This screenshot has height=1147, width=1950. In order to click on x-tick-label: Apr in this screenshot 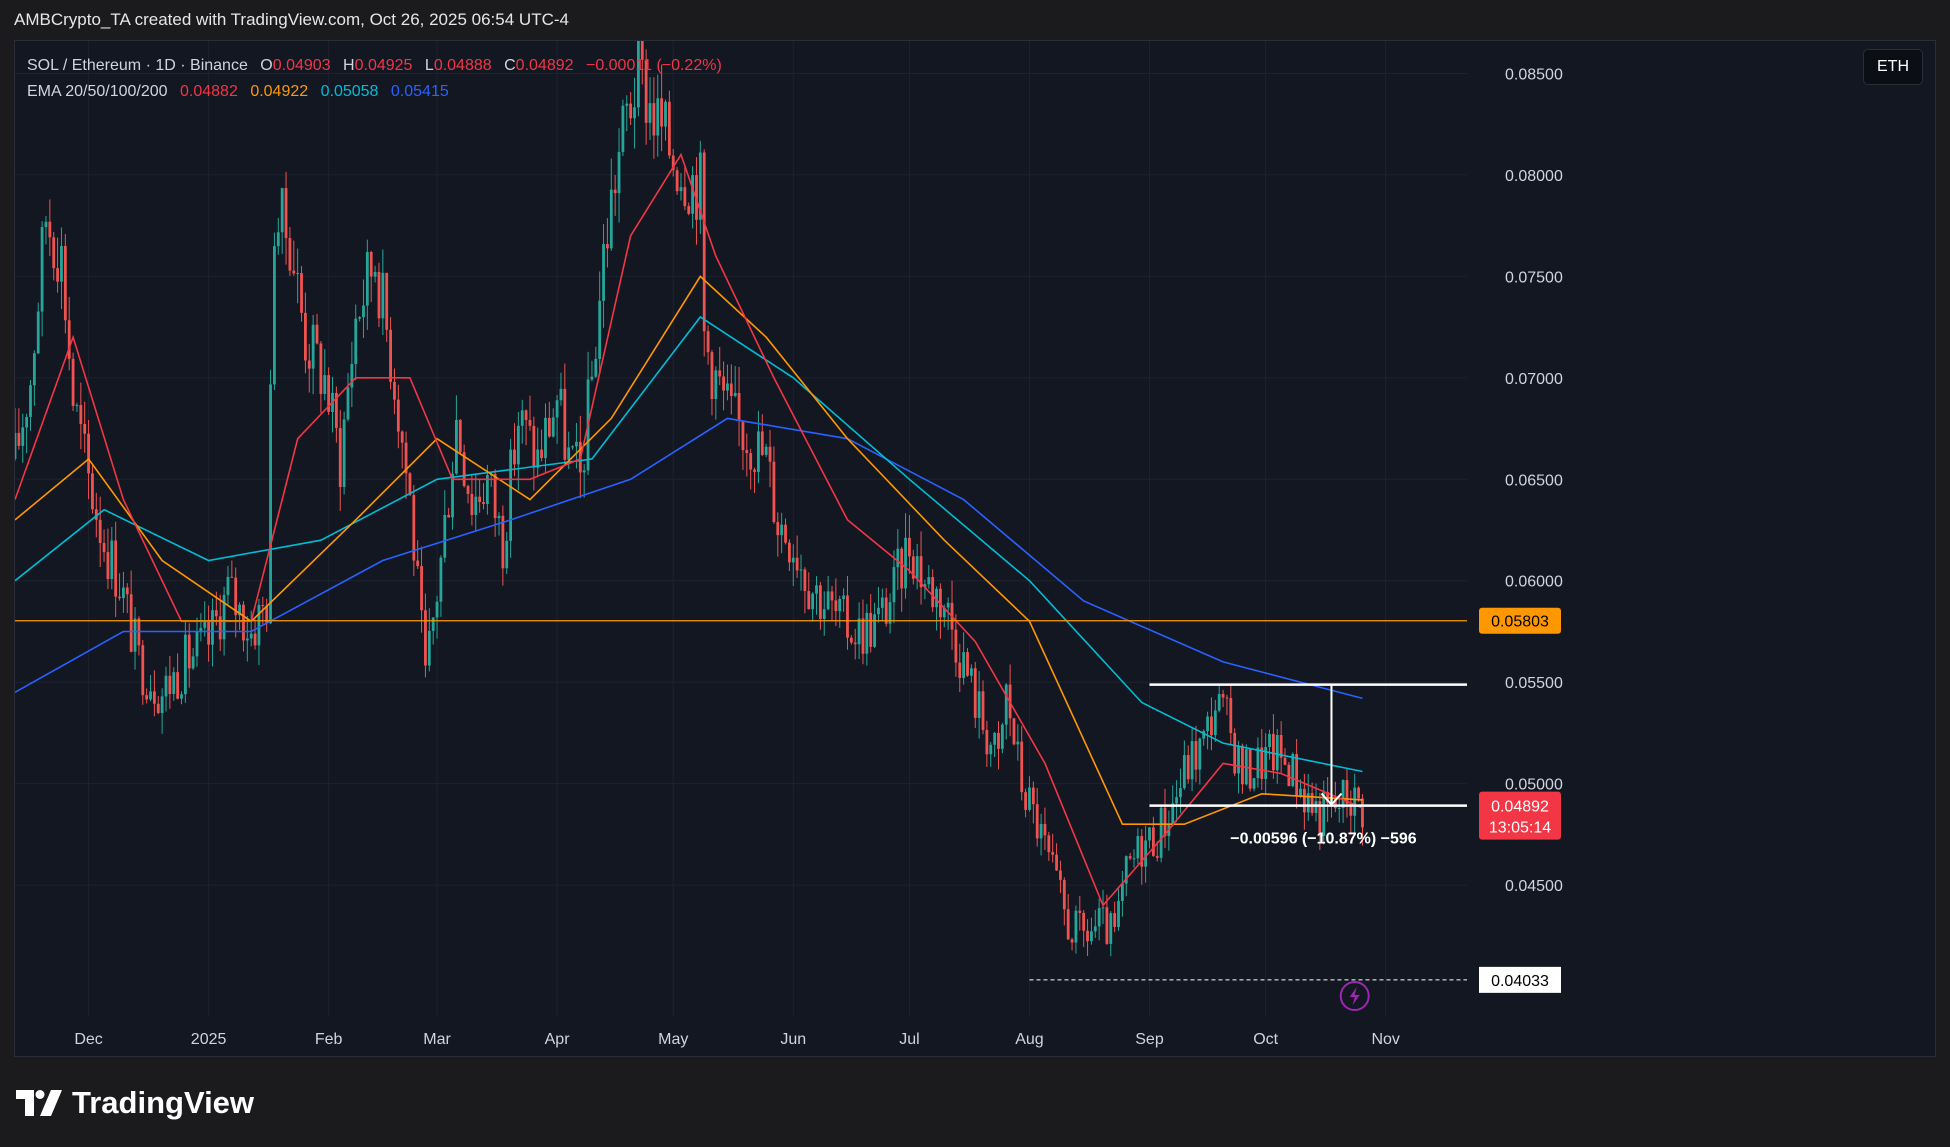, I will do `click(558, 1039)`.